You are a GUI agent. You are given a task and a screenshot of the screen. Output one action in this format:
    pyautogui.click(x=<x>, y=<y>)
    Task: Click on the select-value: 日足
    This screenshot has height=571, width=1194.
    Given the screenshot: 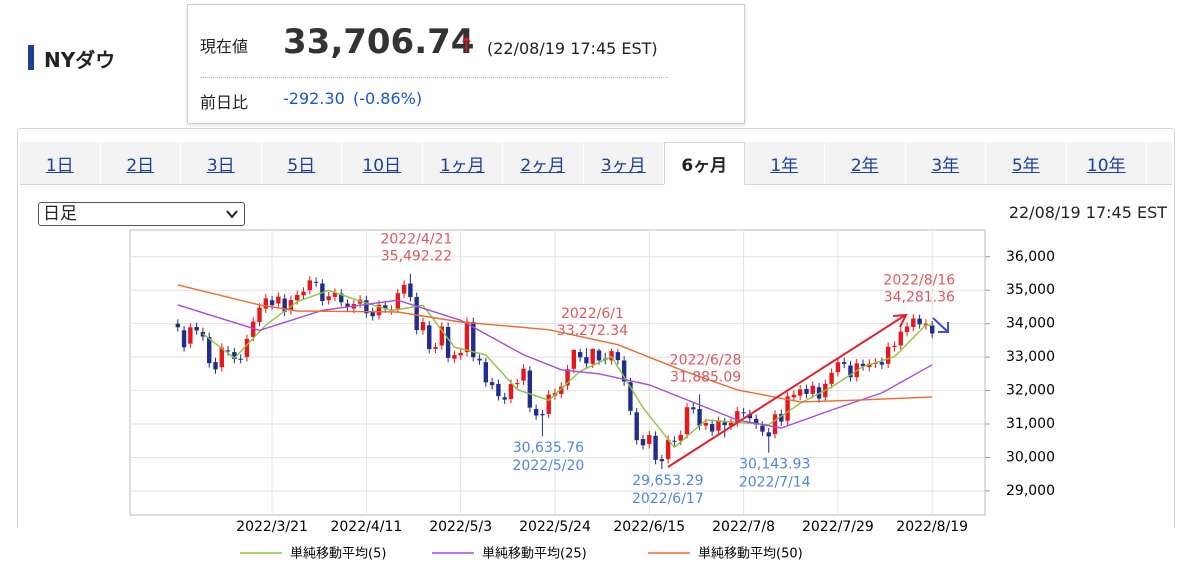 What is the action you would take?
    pyautogui.click(x=60, y=214)
    